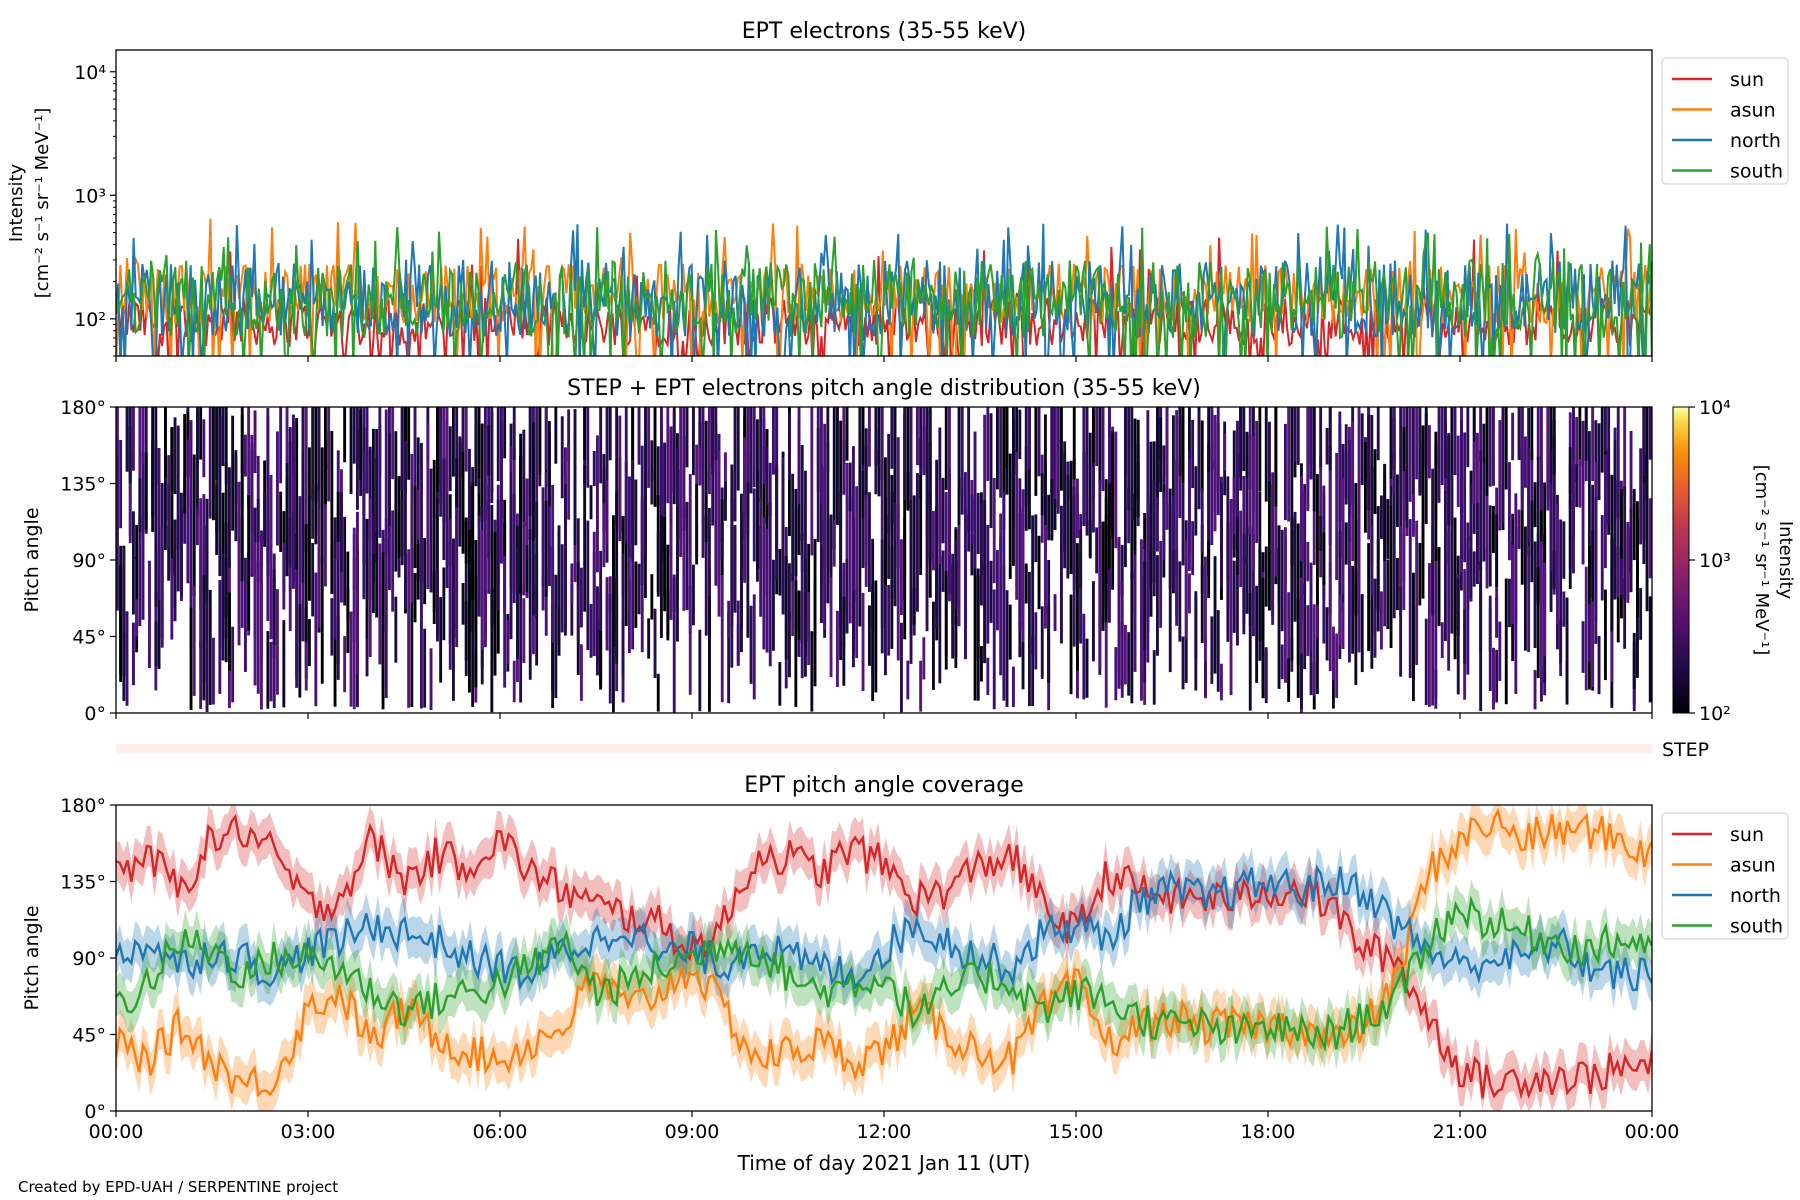  What do you see at coordinates (884, 287) in the screenshot?
I see `intensity-series` at bounding box center [884, 287].